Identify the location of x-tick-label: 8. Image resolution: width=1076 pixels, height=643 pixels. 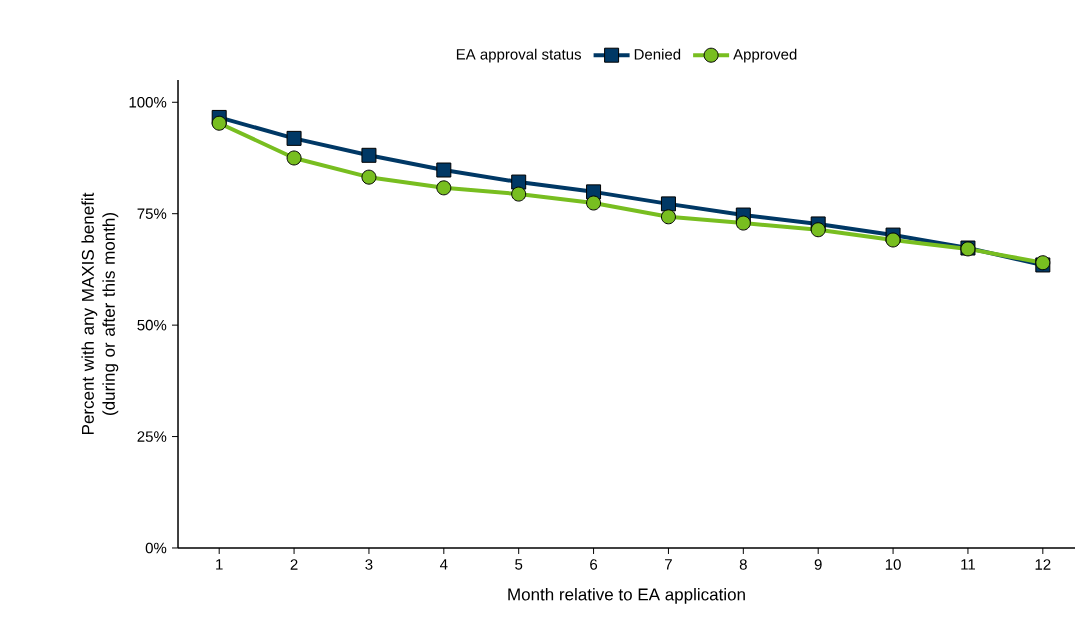
(743, 564).